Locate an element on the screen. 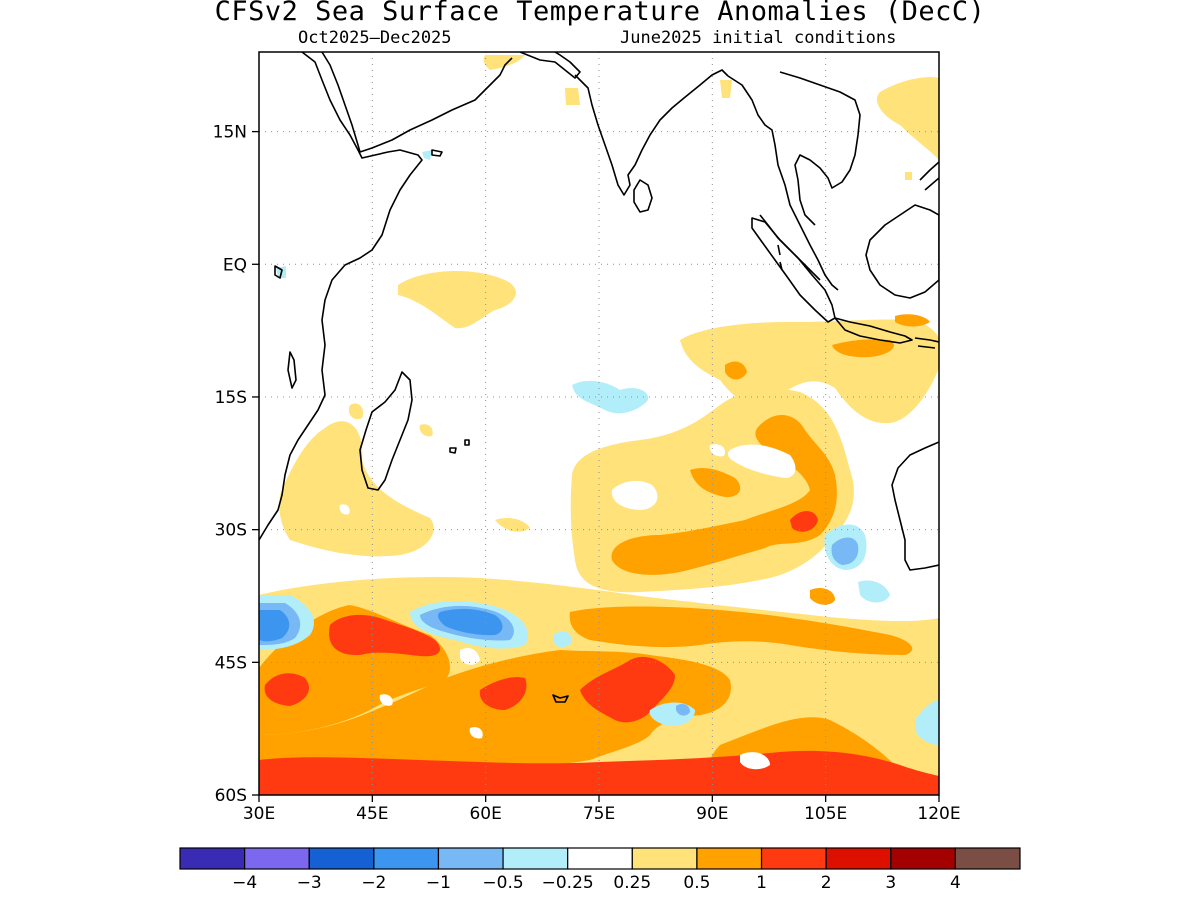 The image size is (1200, 900). legend-label: 1 is located at coordinates (761, 883).